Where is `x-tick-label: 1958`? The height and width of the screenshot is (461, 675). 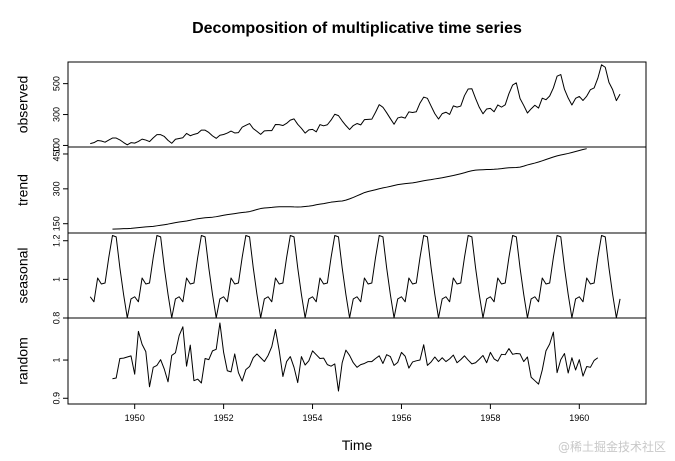
x-tick-label: 1958 is located at coordinates (490, 418).